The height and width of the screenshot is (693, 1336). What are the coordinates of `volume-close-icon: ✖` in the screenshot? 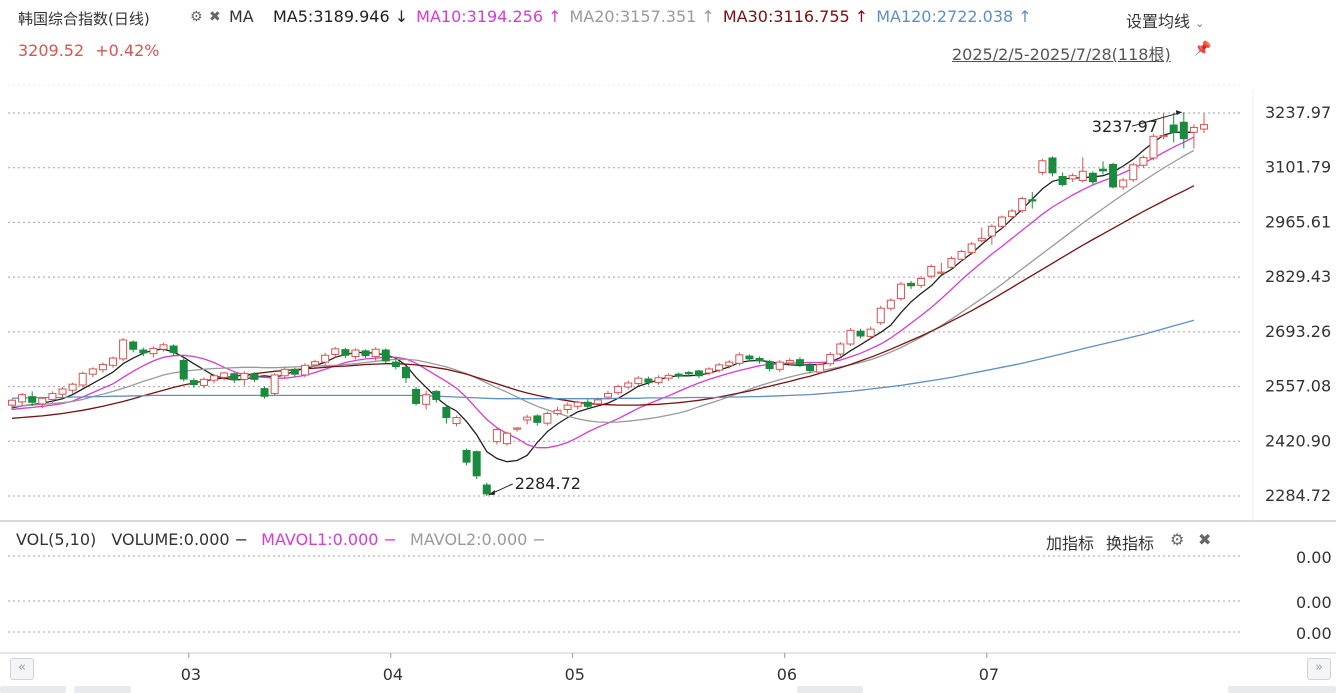 It's located at (1205, 539).